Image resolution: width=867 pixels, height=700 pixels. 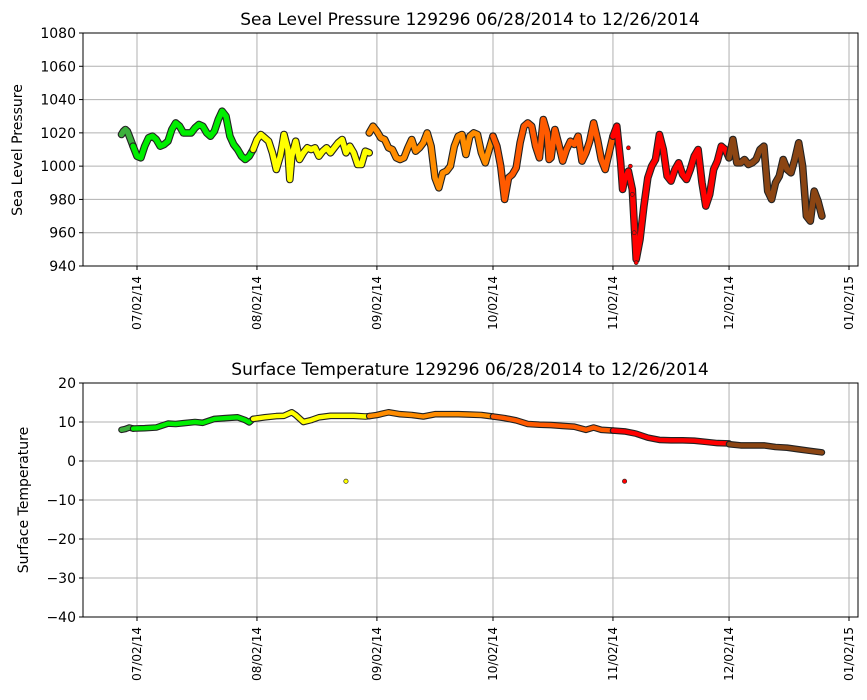 What do you see at coordinates (71, 462) in the screenshot?
I see `y-tick-label: 0` at bounding box center [71, 462].